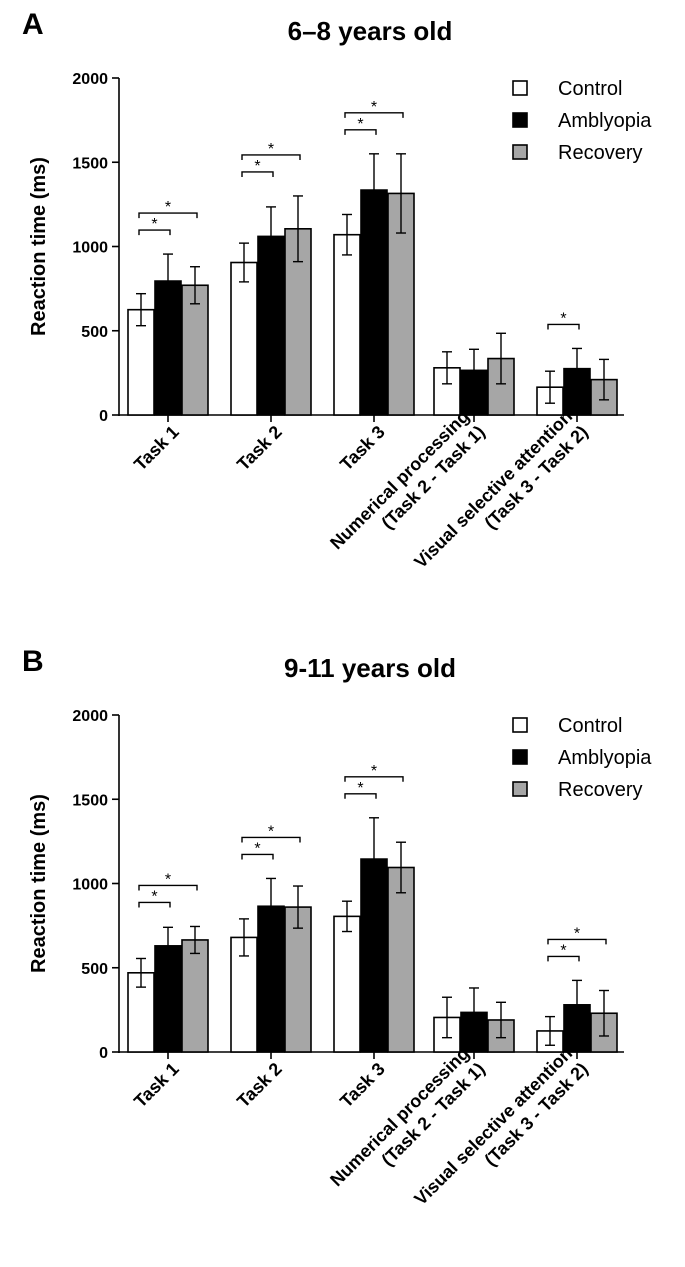  Describe the element at coordinates (33, 24) in the screenshot. I see `panel-label: A` at that location.